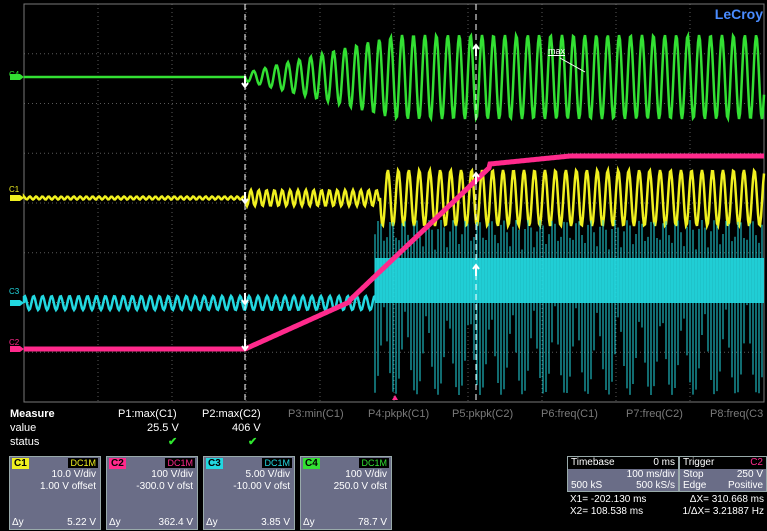  I want to click on channel-vdiv: 10.0 V/div, so click(73, 474).